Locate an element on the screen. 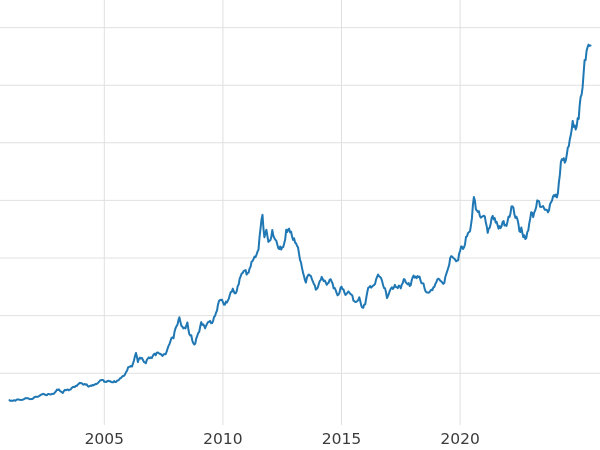 The height and width of the screenshot is (450, 600). x-tick-label: 2005 is located at coordinates (104, 439).